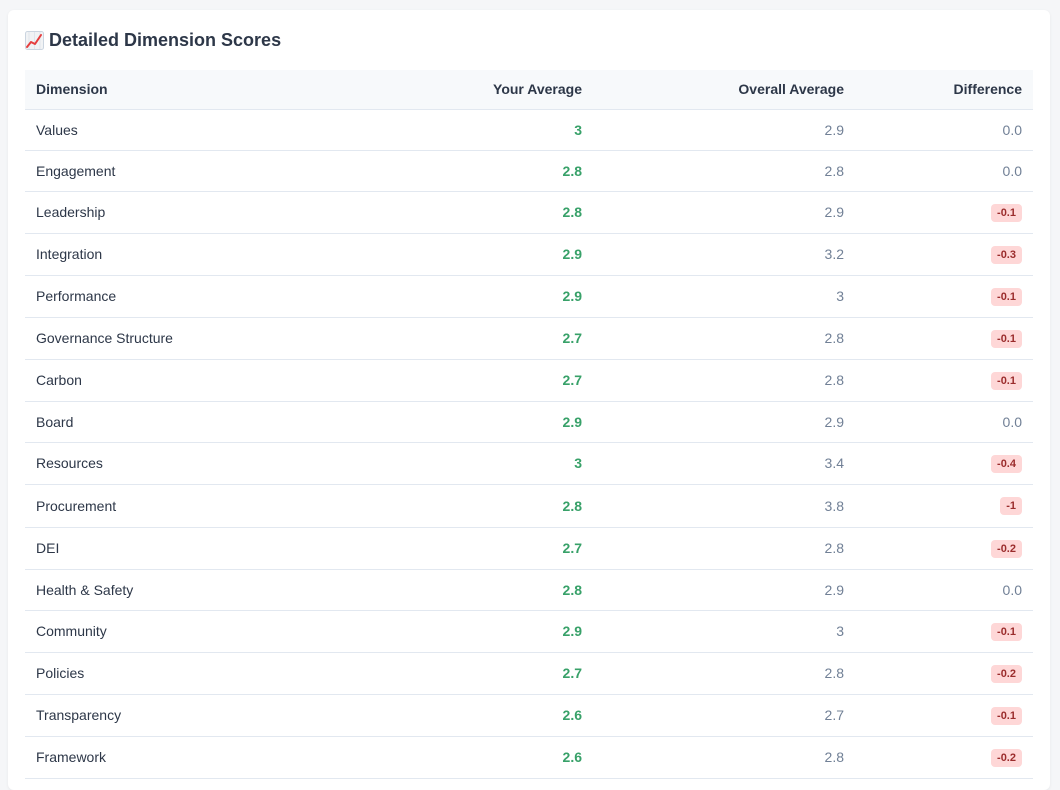  Describe the element at coordinates (944, 505) in the screenshot. I see `difference-cell: -1` at that location.